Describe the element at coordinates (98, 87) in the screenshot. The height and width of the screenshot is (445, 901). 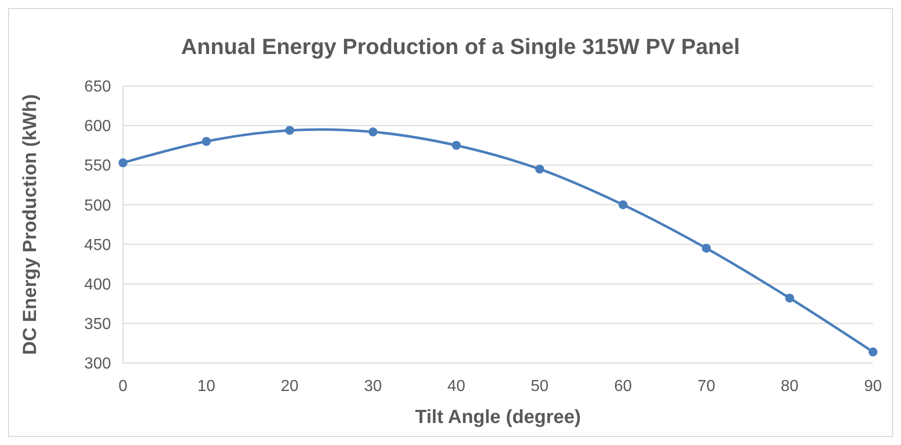
I see `y-tick-label: 650` at that location.